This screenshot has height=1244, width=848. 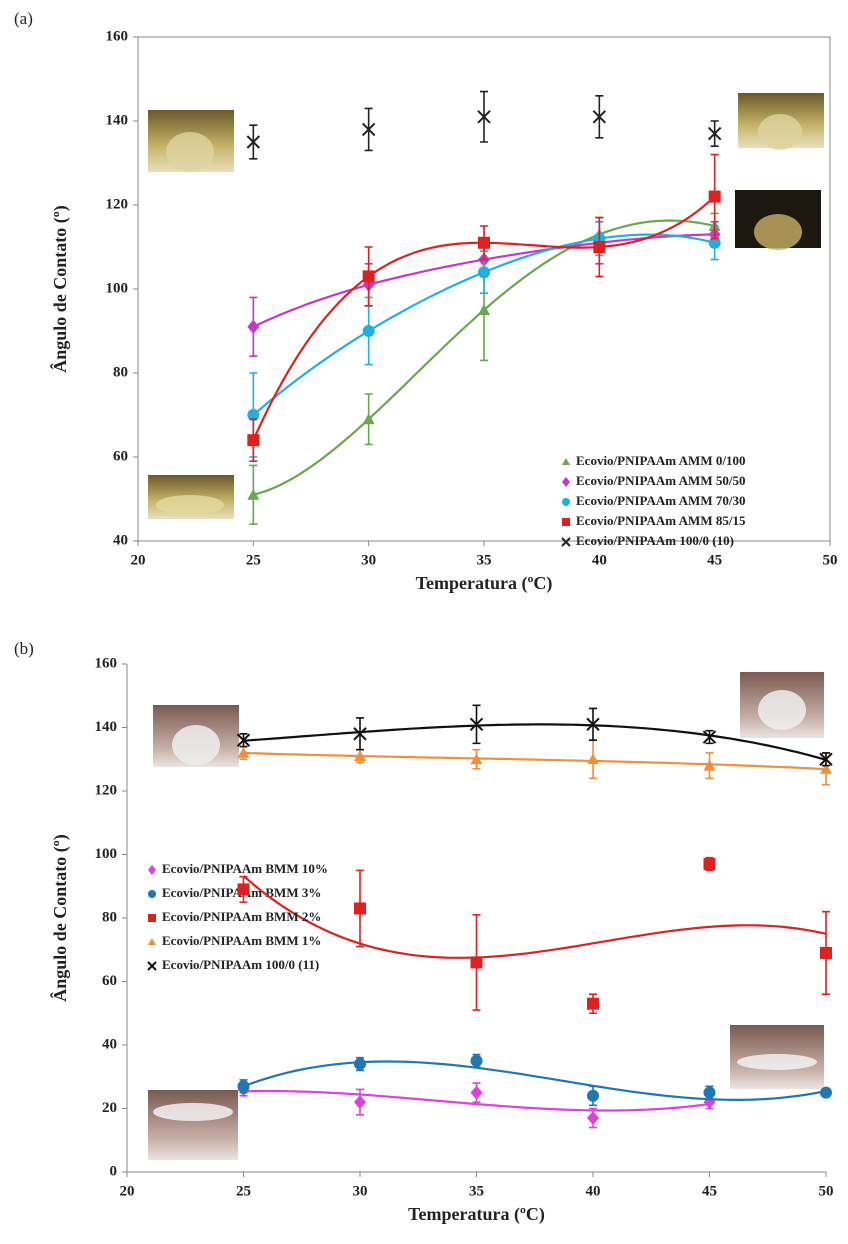 I want to click on y-tick-label: 20, so click(x=109, y=1108).